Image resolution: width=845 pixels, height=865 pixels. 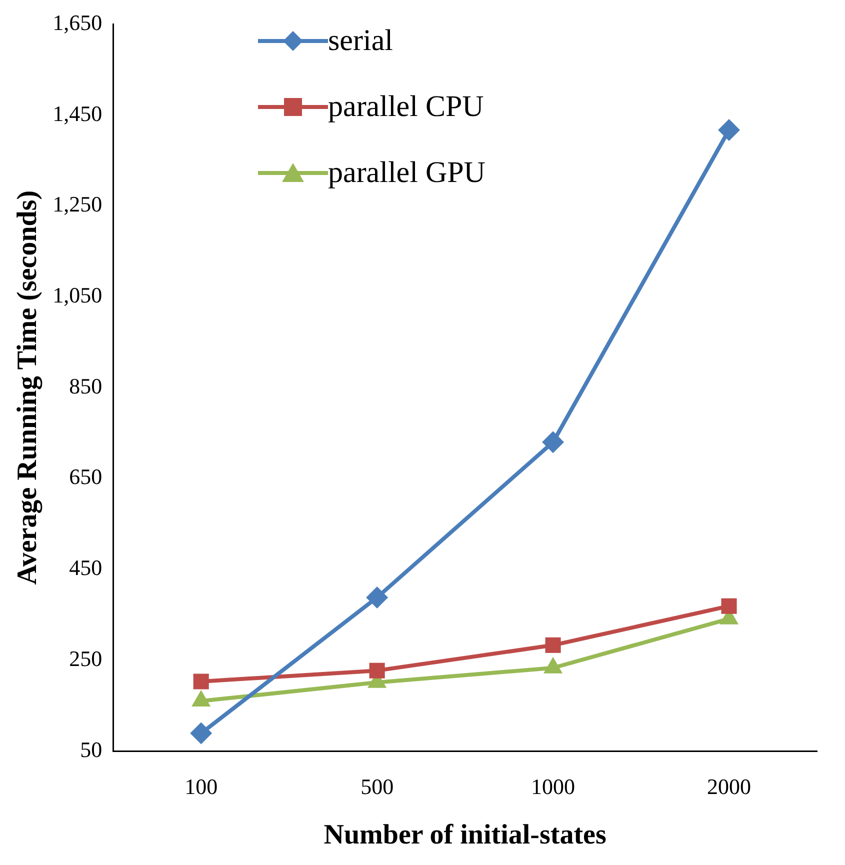 What do you see at coordinates (377, 786) in the screenshot?
I see `x-tick-label: 500` at bounding box center [377, 786].